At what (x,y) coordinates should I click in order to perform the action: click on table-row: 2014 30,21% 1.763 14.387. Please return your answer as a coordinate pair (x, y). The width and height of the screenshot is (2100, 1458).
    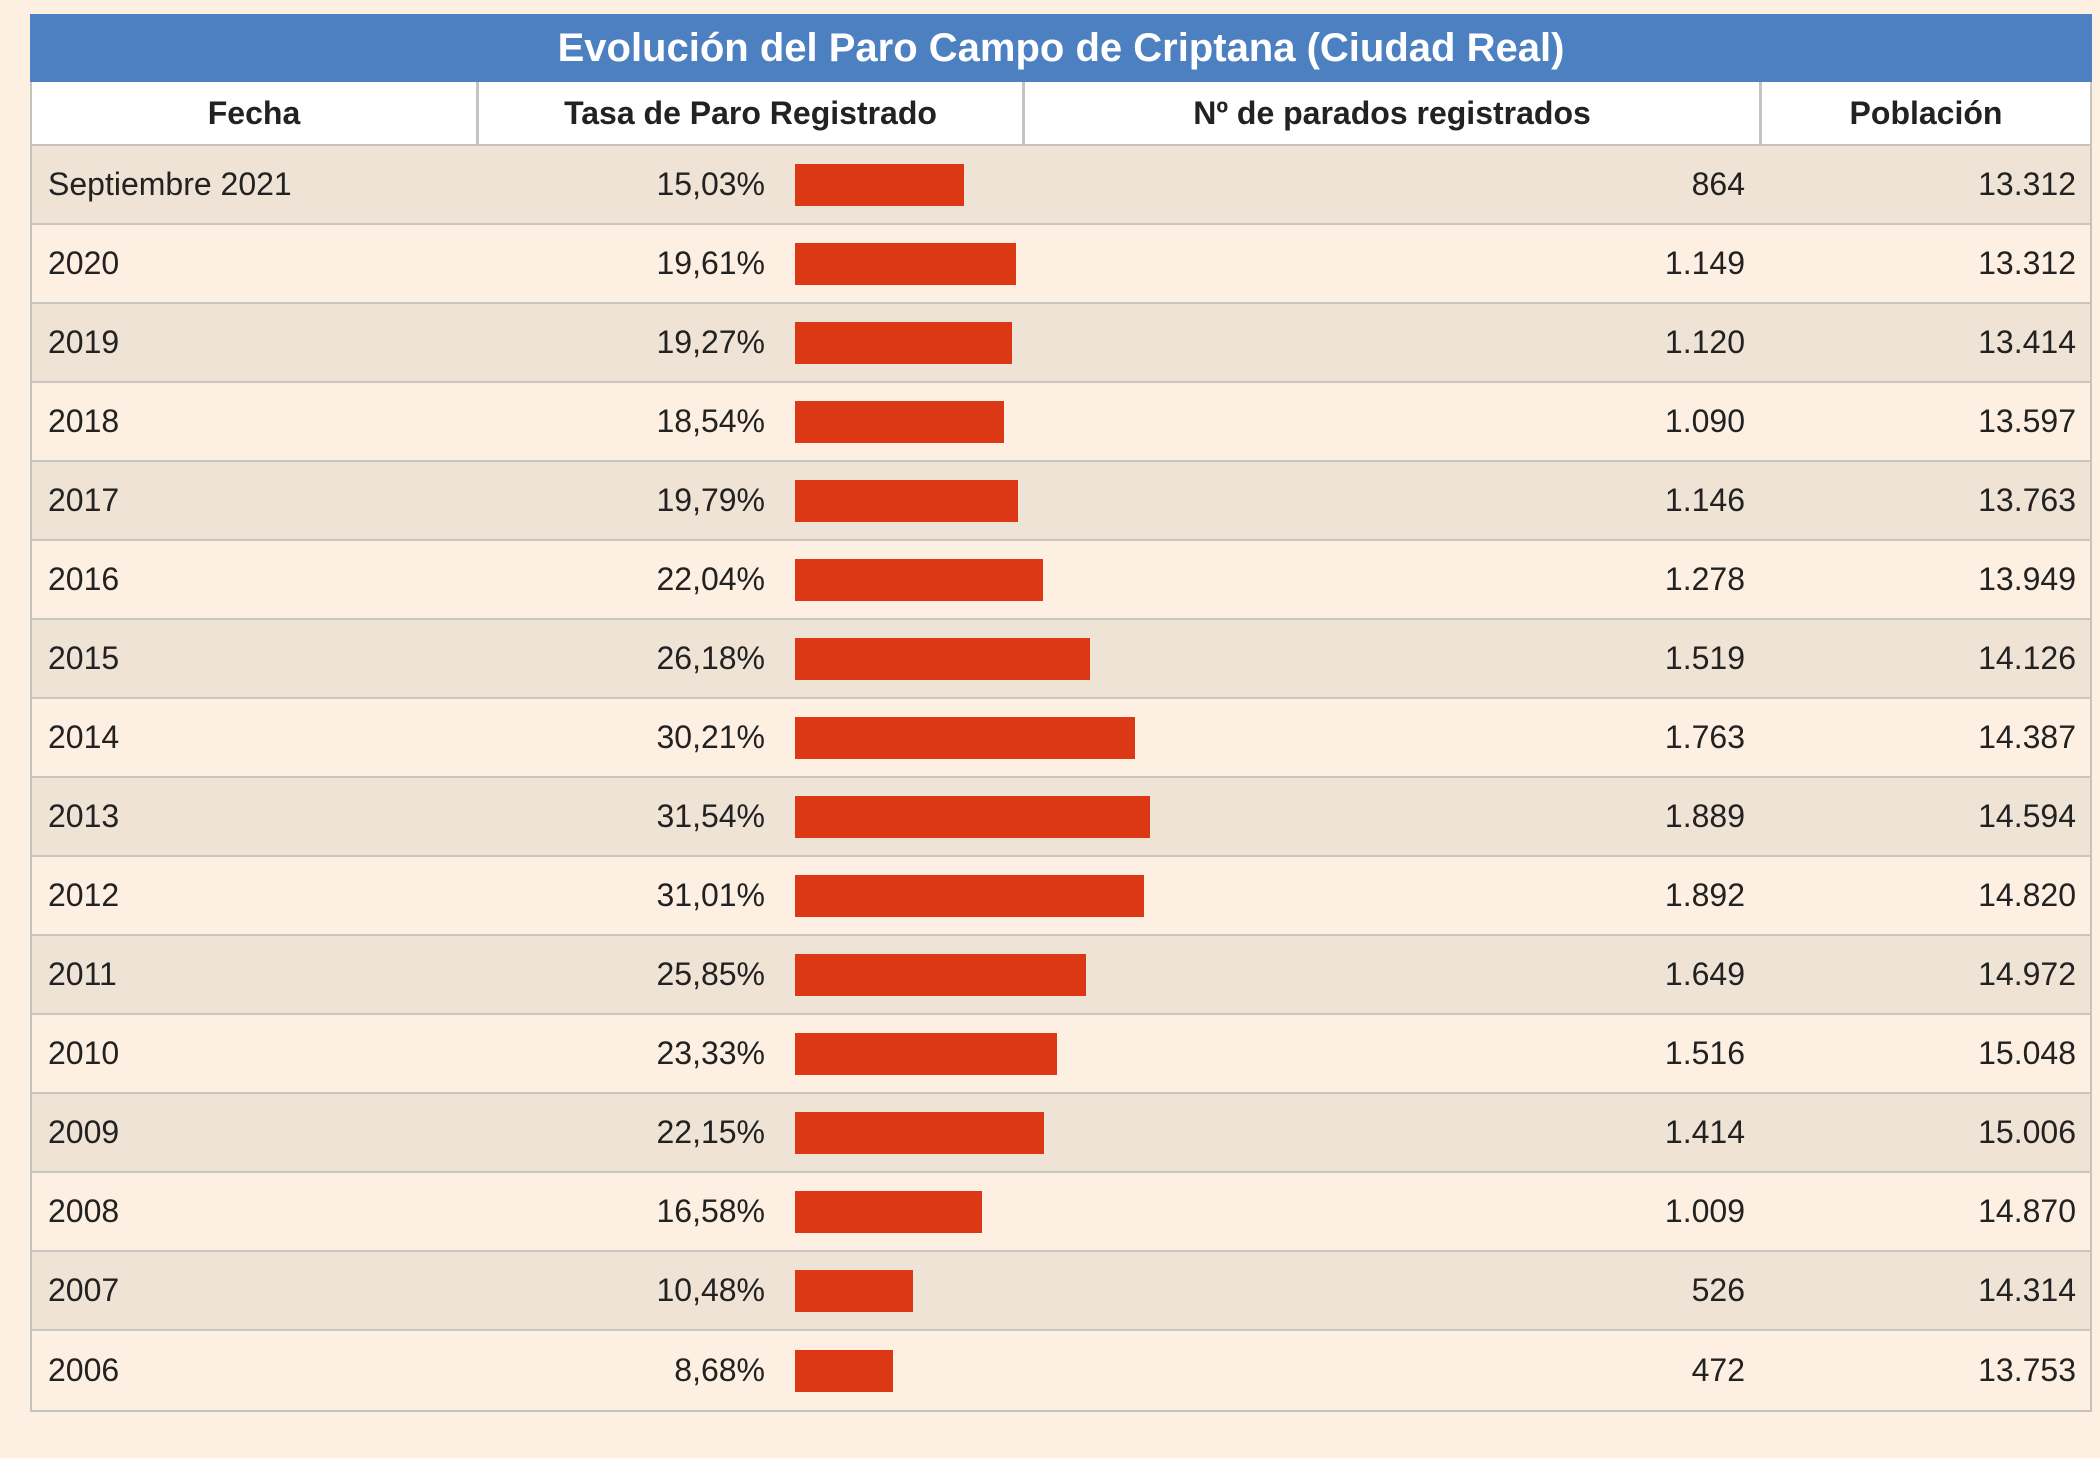
    Looking at the image, I should click on (1061, 738).